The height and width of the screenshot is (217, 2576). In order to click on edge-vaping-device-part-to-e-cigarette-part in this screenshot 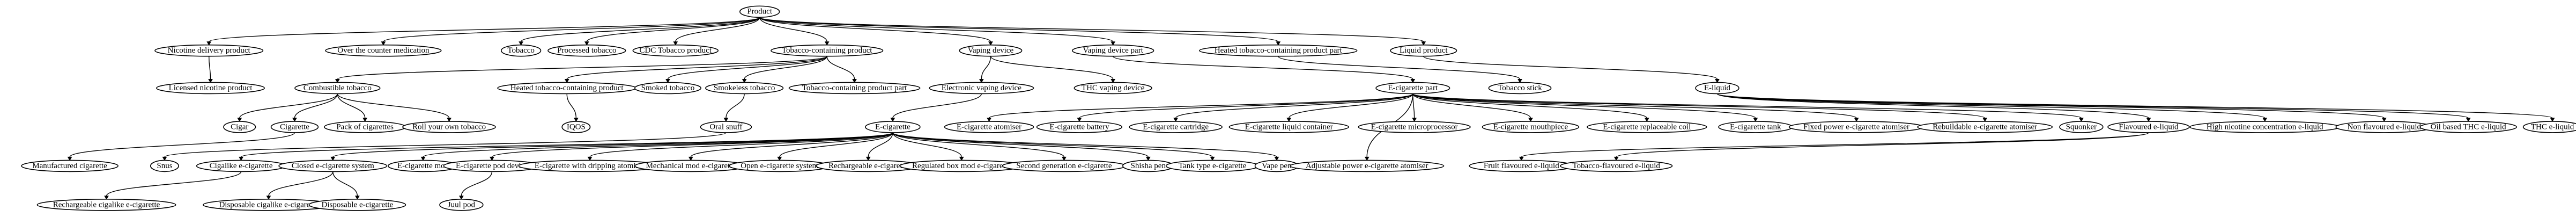, I will do `click(1264, 69)`.